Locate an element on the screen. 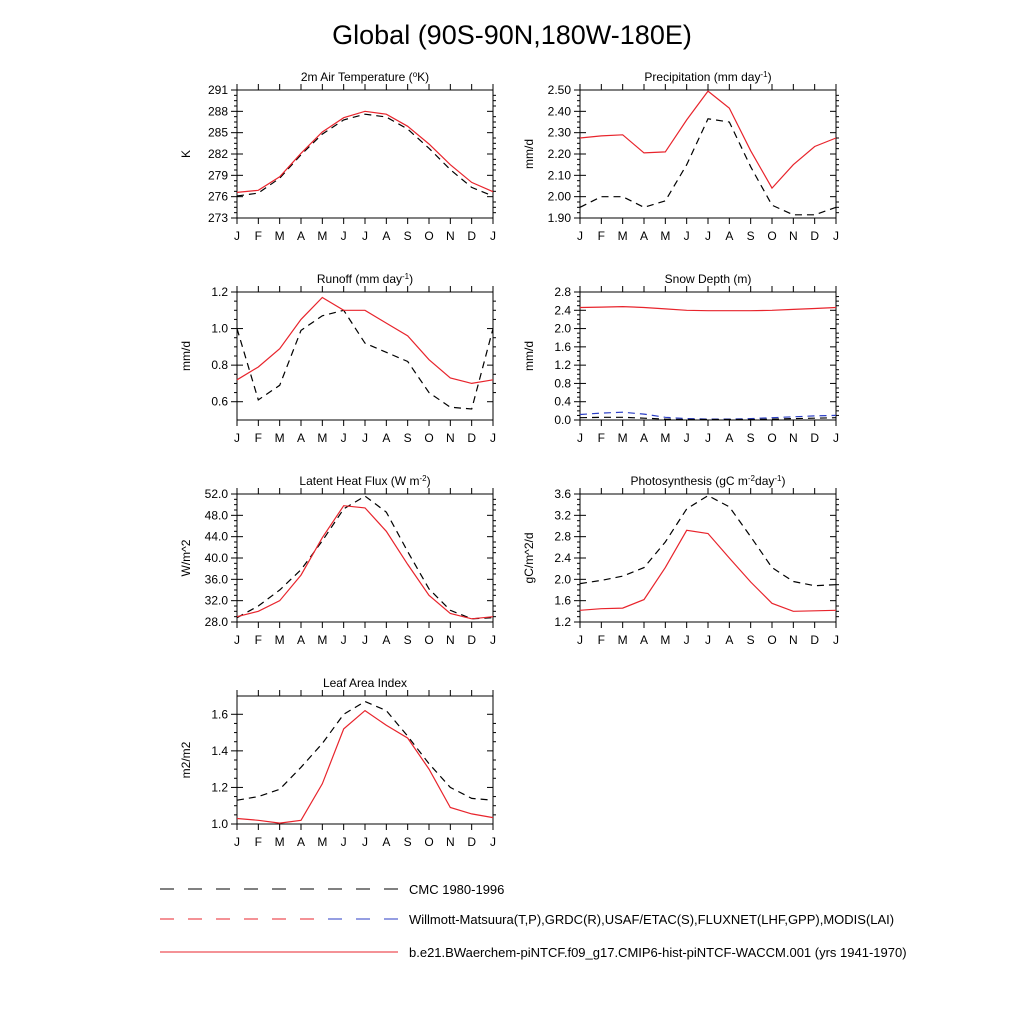  legend-label: CMC 1980-1996 is located at coordinates (456, 889).